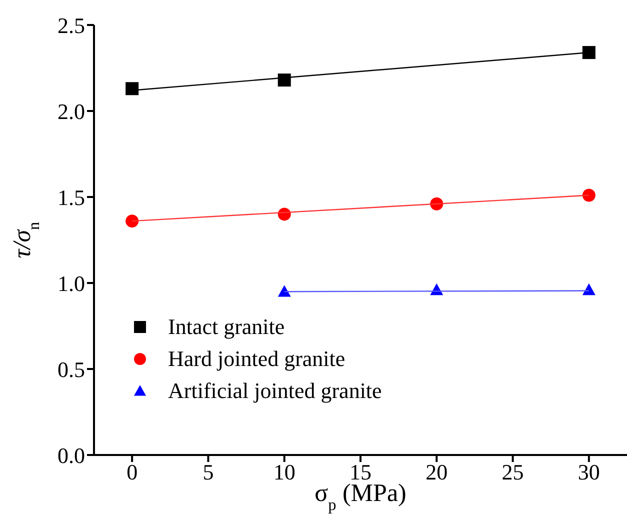 The width and height of the screenshot is (627, 531). I want to click on legend-label: Artificial jointed granite, so click(275, 391).